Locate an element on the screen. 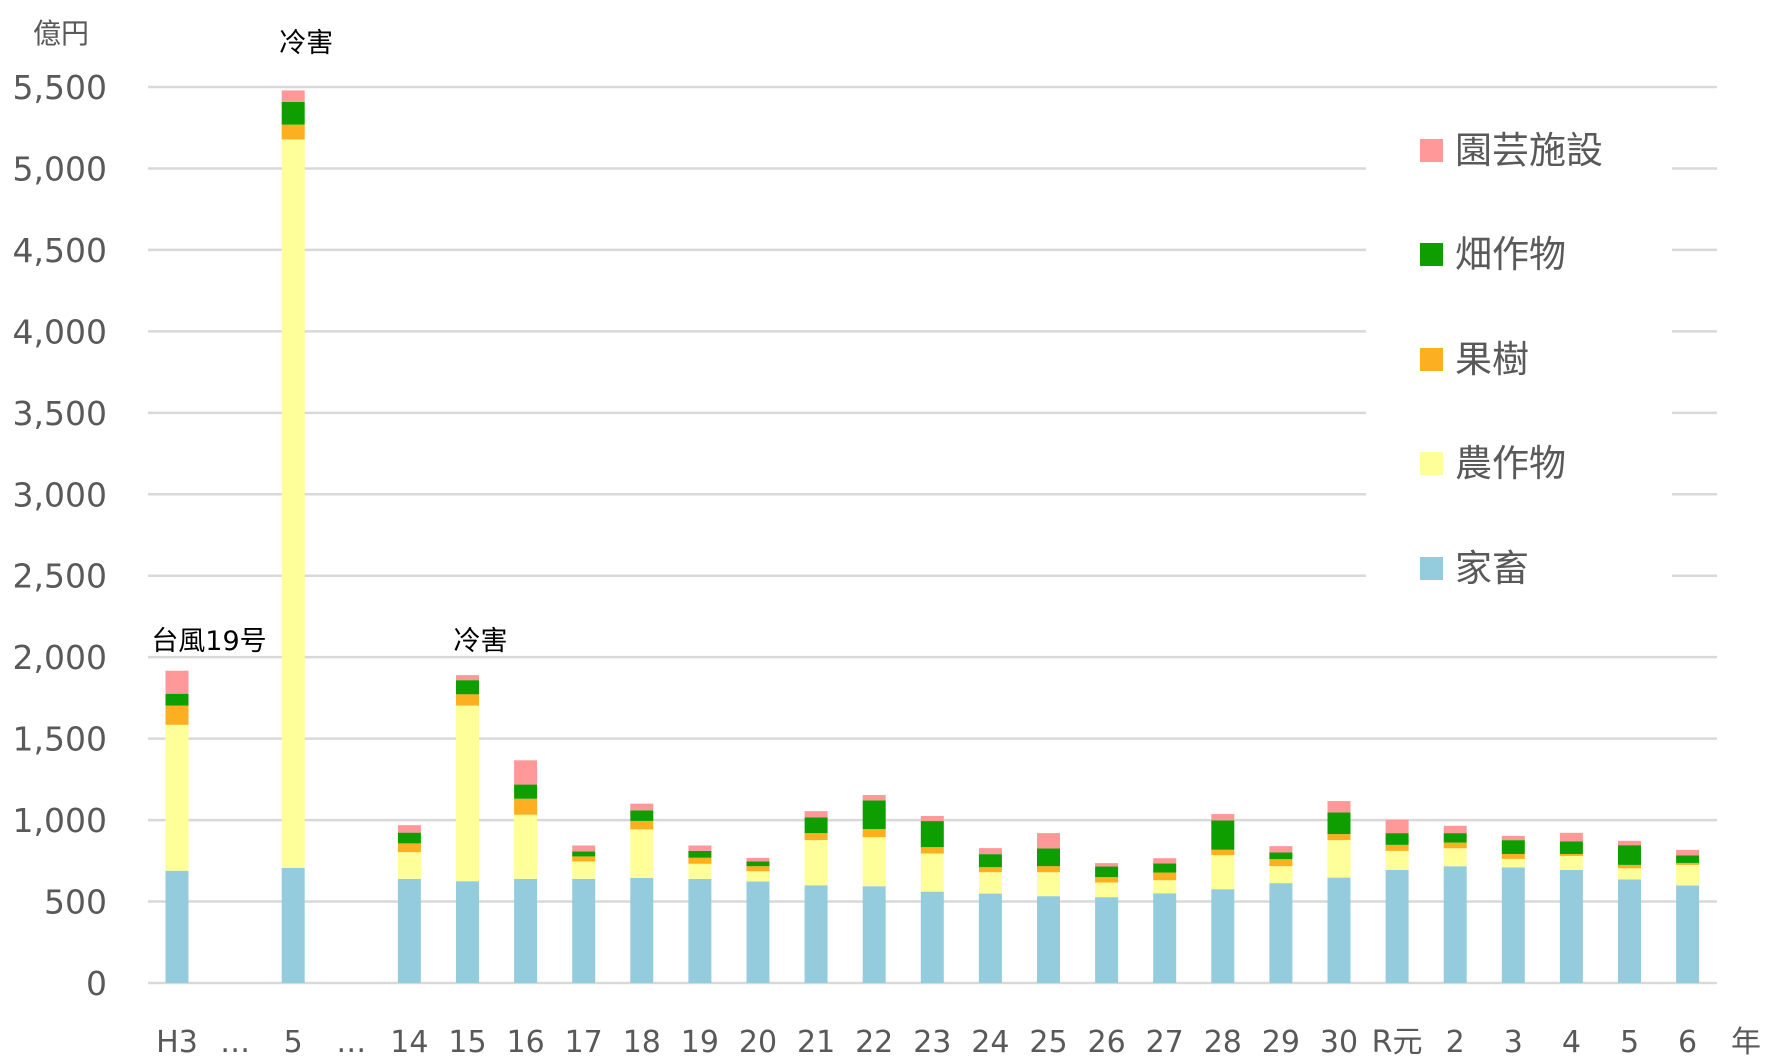  x-axis-unit-label: 年 is located at coordinates (1746, 1042).